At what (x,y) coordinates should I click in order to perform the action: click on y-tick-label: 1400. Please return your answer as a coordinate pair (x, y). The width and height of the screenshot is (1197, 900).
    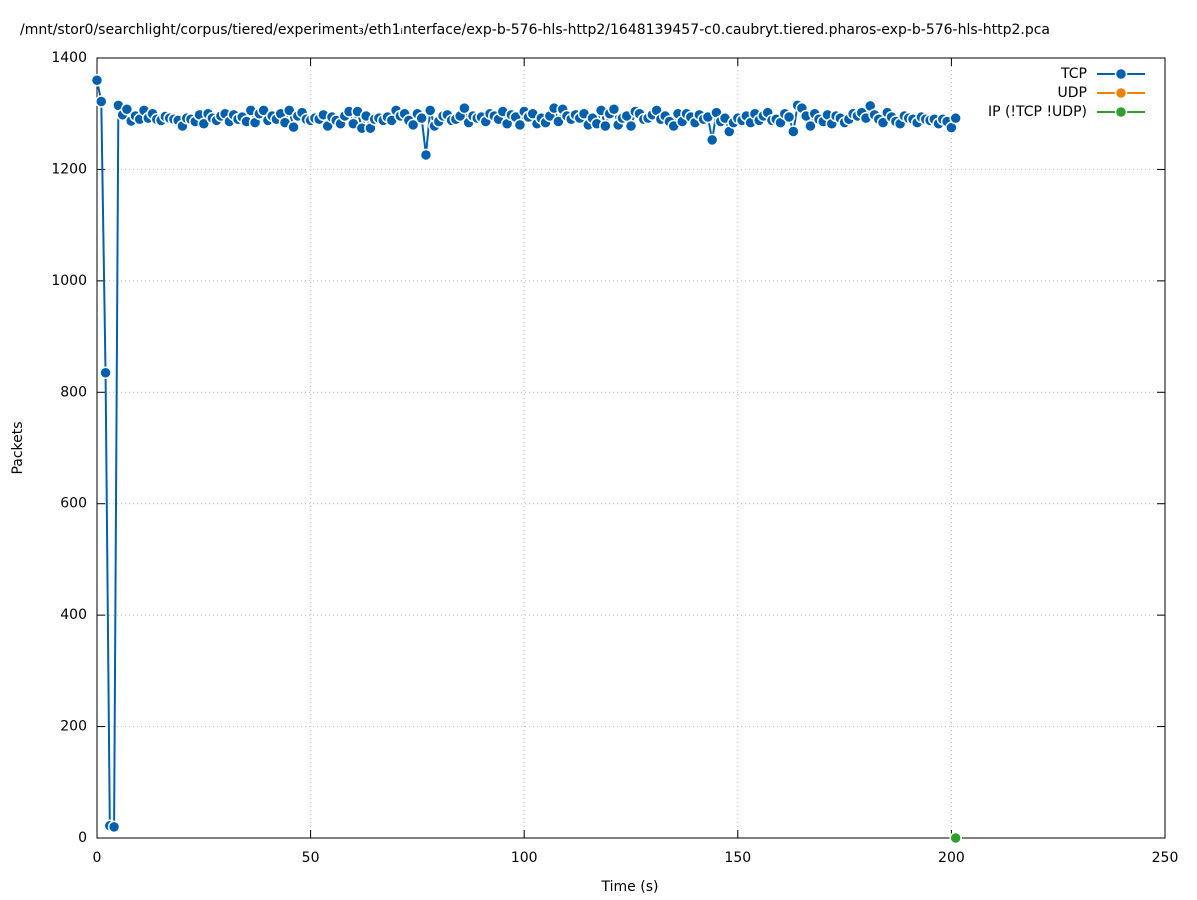
    Looking at the image, I should click on (69, 58).